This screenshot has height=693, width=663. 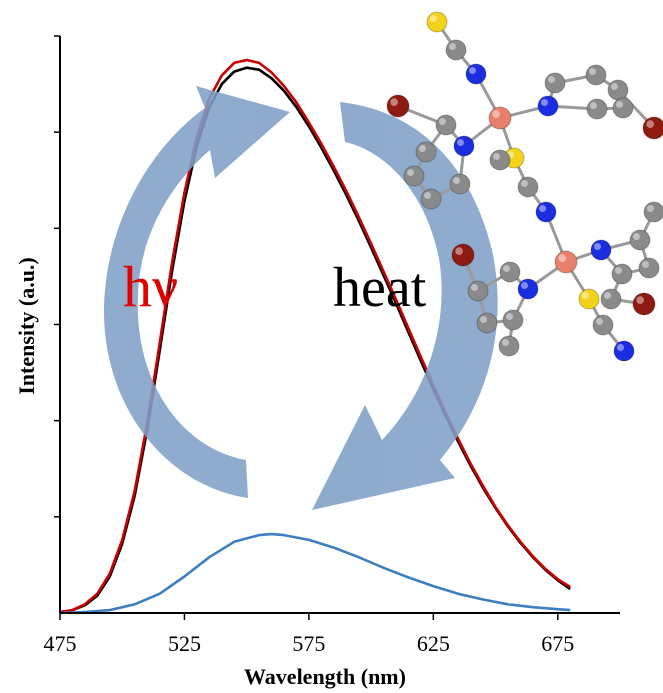 I want to click on x-tick-label: 625, so click(x=433, y=643).